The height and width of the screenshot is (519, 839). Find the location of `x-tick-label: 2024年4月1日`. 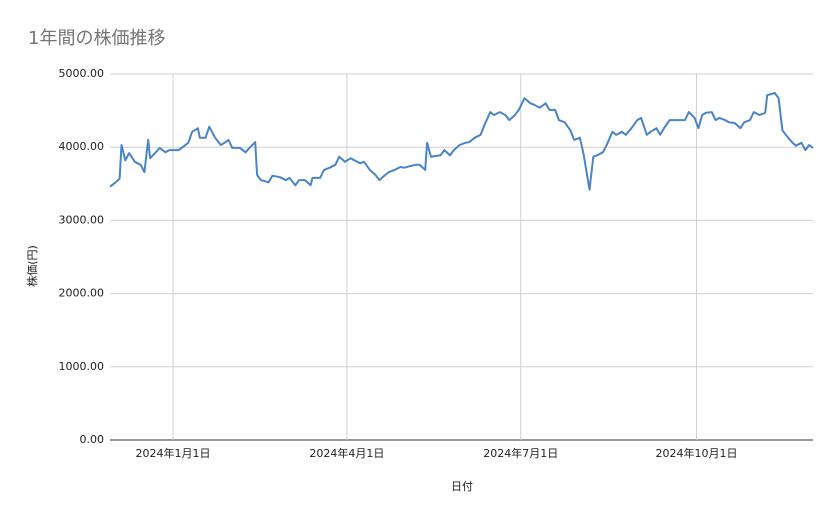

x-tick-label: 2024年4月1日 is located at coordinates (346, 453).